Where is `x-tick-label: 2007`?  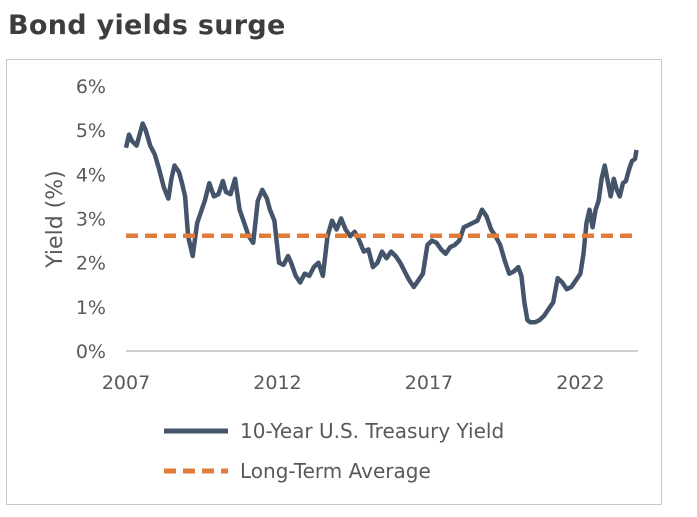 x-tick-label: 2007 is located at coordinates (126, 383).